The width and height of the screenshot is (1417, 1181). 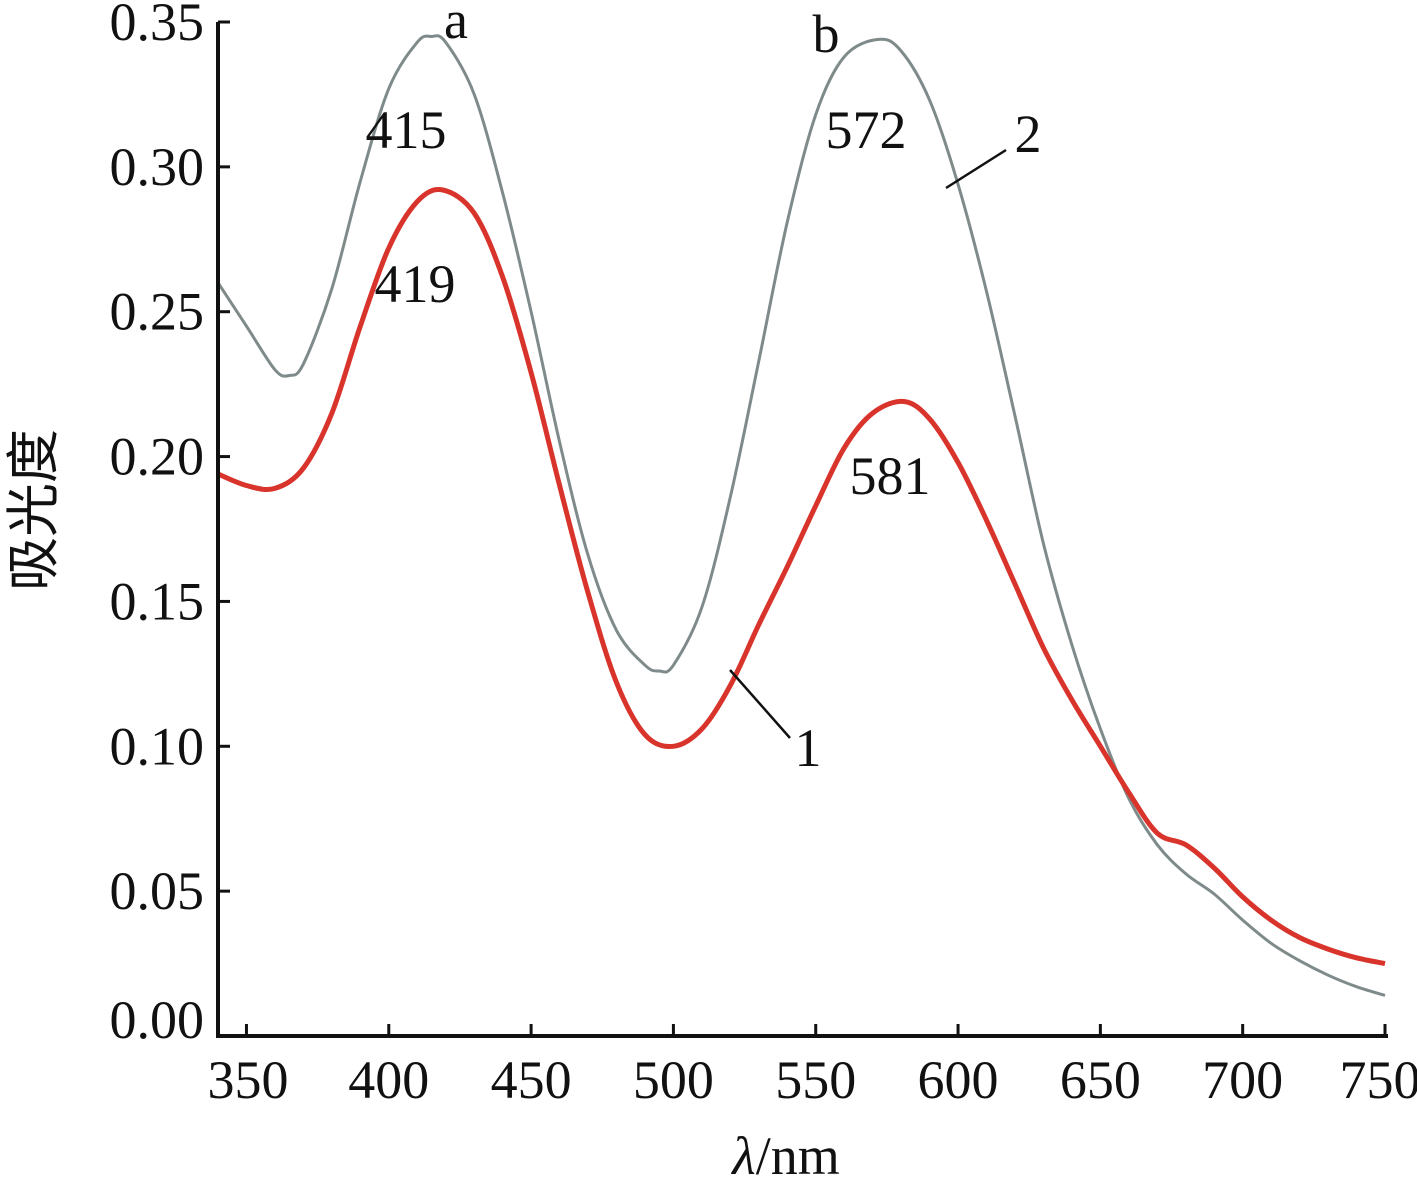 What do you see at coordinates (826, 34) in the screenshot?
I see `peak-label-b: b` at bounding box center [826, 34].